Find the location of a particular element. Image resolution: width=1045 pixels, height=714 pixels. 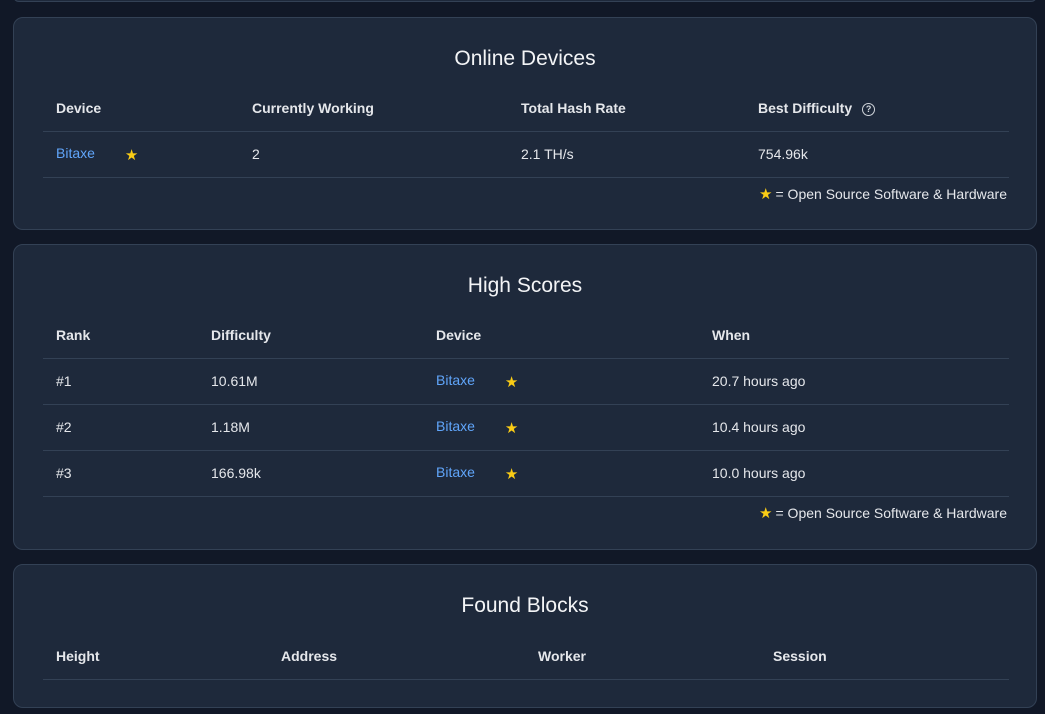

header-session: Session is located at coordinates (884, 656).